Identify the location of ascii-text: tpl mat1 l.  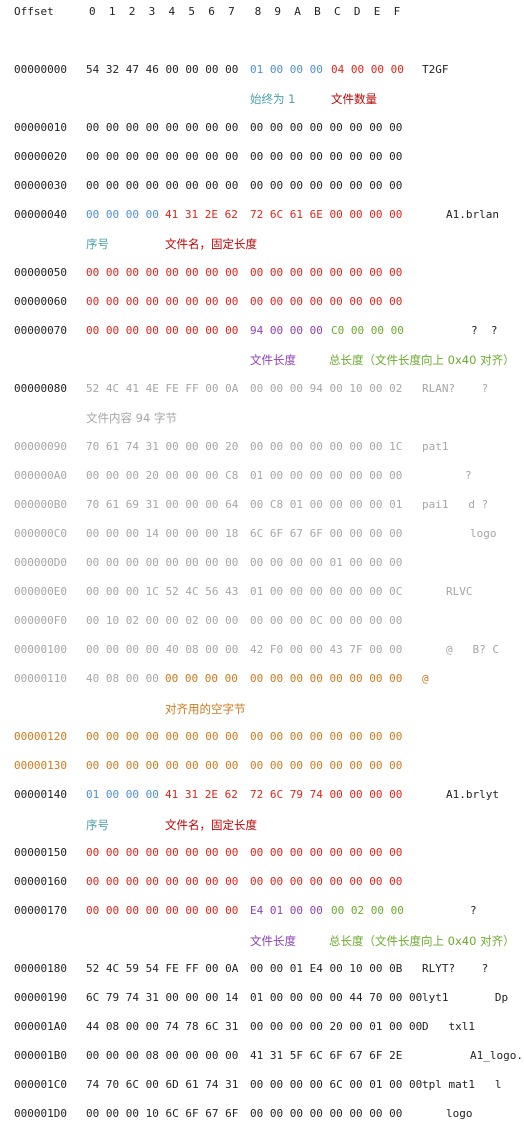
(462, 1084).